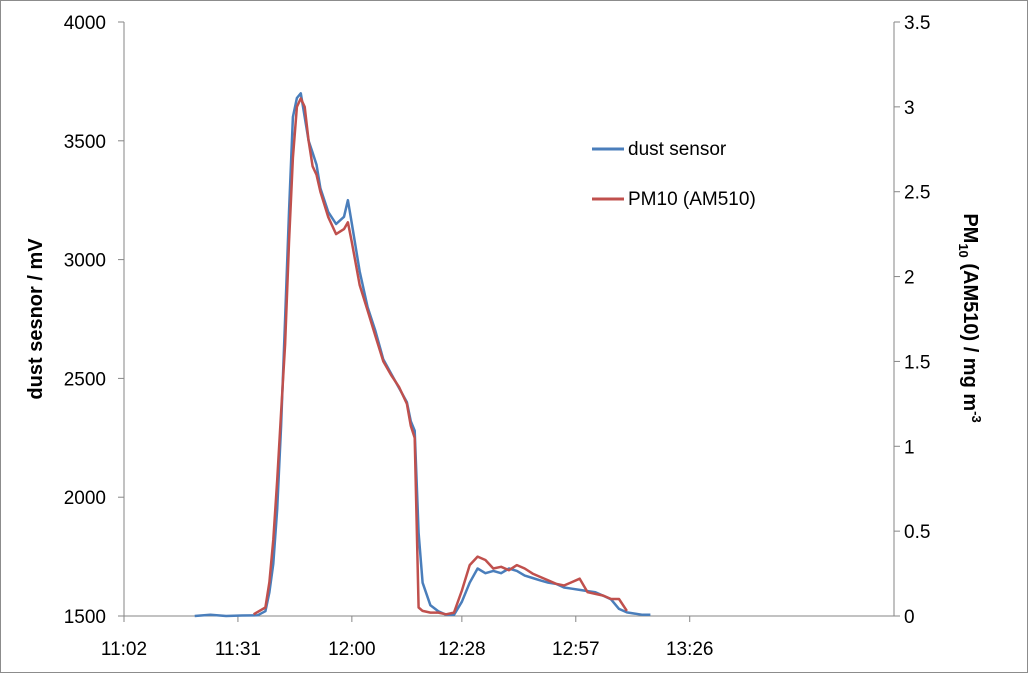 This screenshot has height=673, width=1028. What do you see at coordinates (85, 261) in the screenshot?
I see `left-y-tick-label: 3000` at bounding box center [85, 261].